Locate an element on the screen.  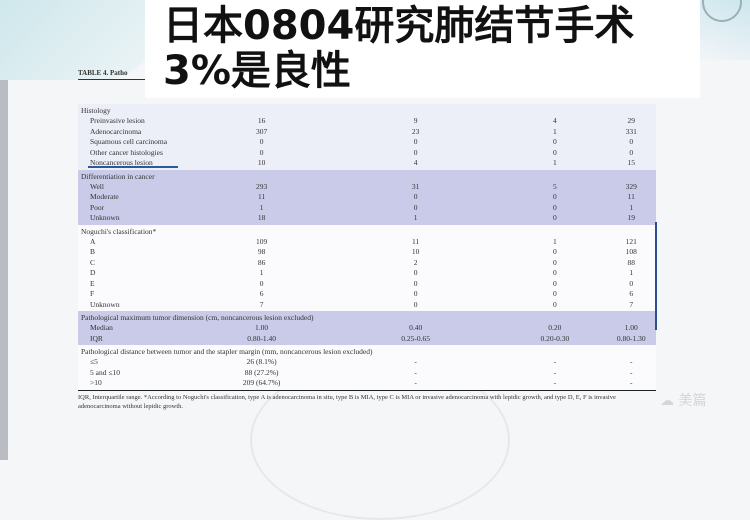
logo-seal is located at coordinates (722, 11).